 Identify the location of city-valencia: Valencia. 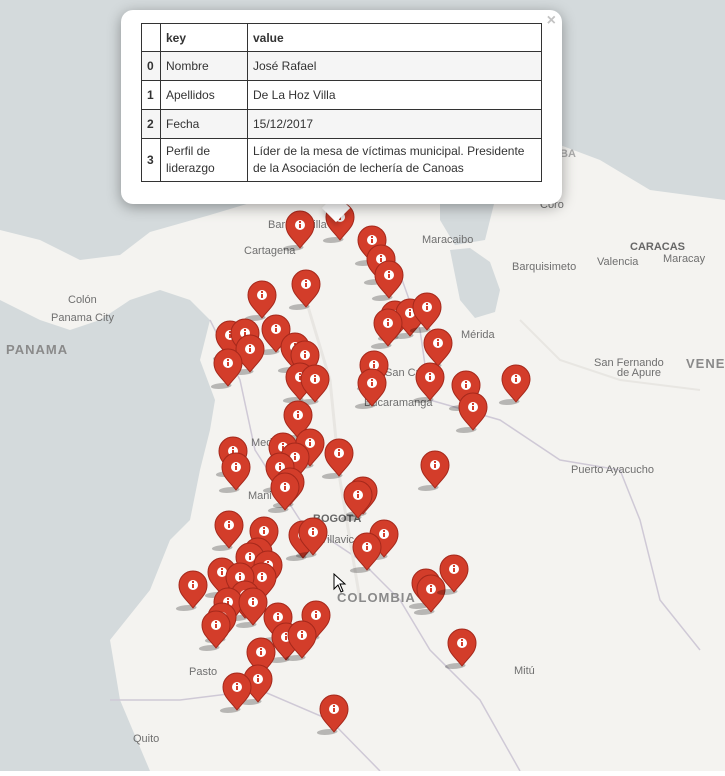
(618, 262).